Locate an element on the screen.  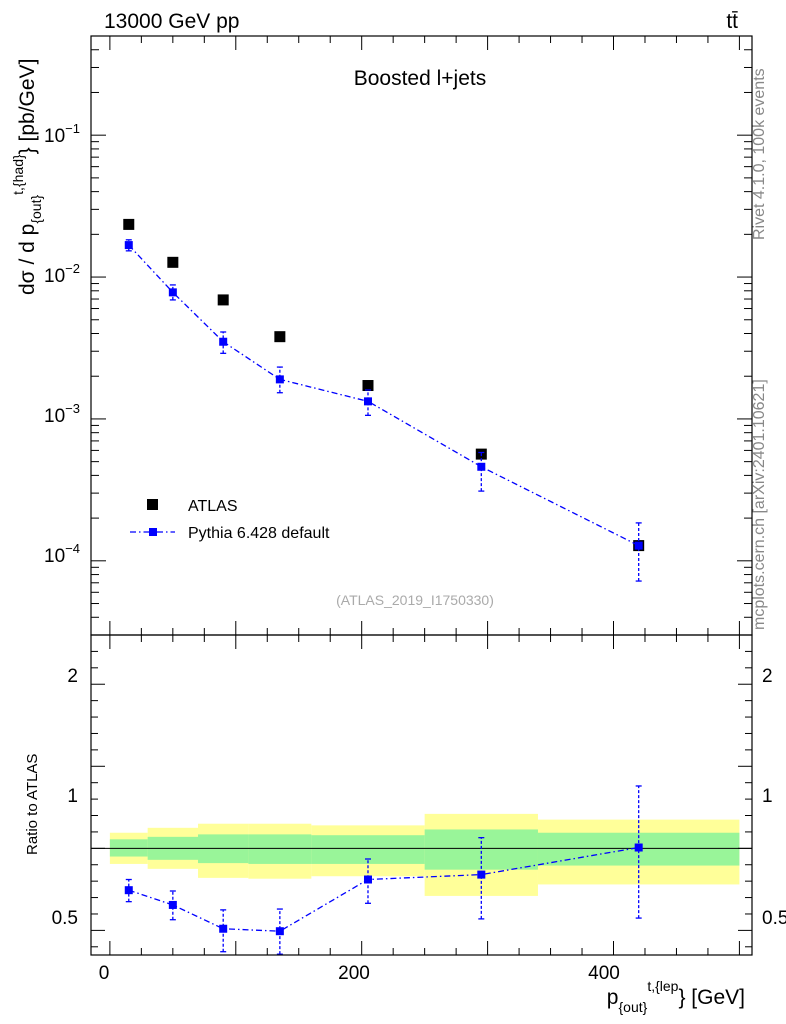
main-y-axis-label: dσ / d p{out}t,{had}} [pb/GeV] is located at coordinates (27, 177).